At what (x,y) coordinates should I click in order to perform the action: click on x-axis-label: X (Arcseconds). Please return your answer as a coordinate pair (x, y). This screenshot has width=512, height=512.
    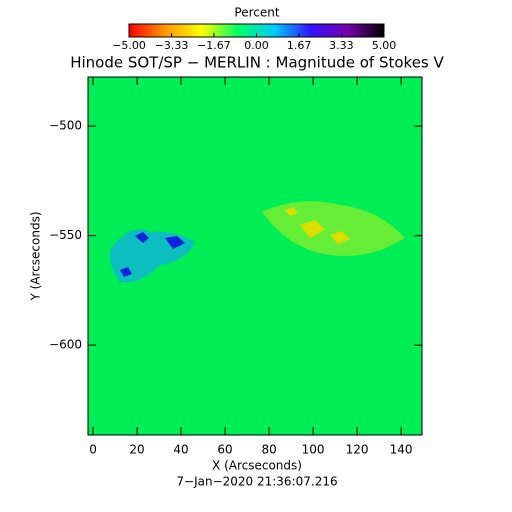
    Looking at the image, I should click on (257, 466).